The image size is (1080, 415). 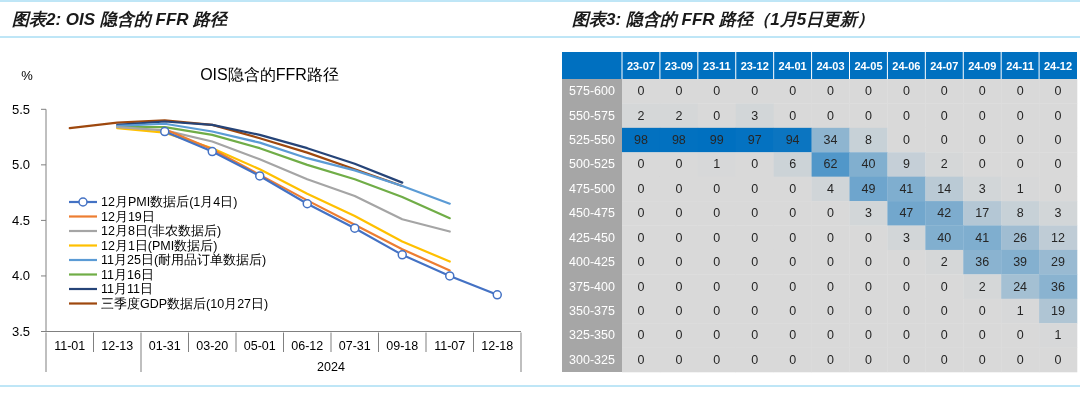 I want to click on y-tick-label: 325-350, so click(x=592, y=335).